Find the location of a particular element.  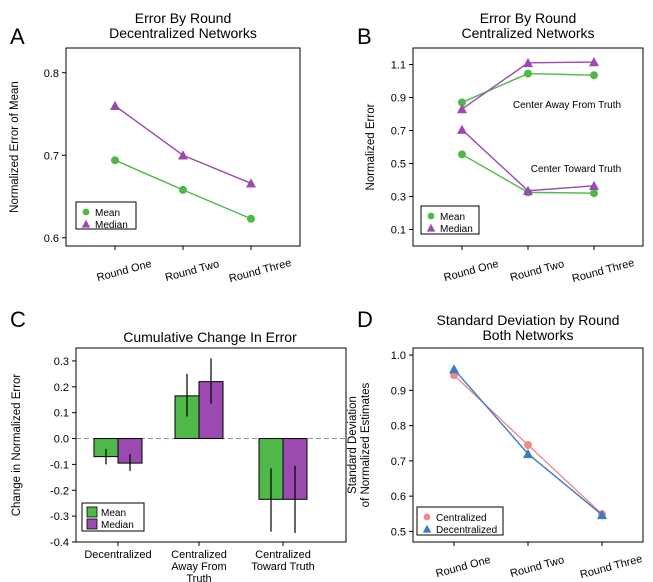

series-mean is located at coordinates (183, 189).